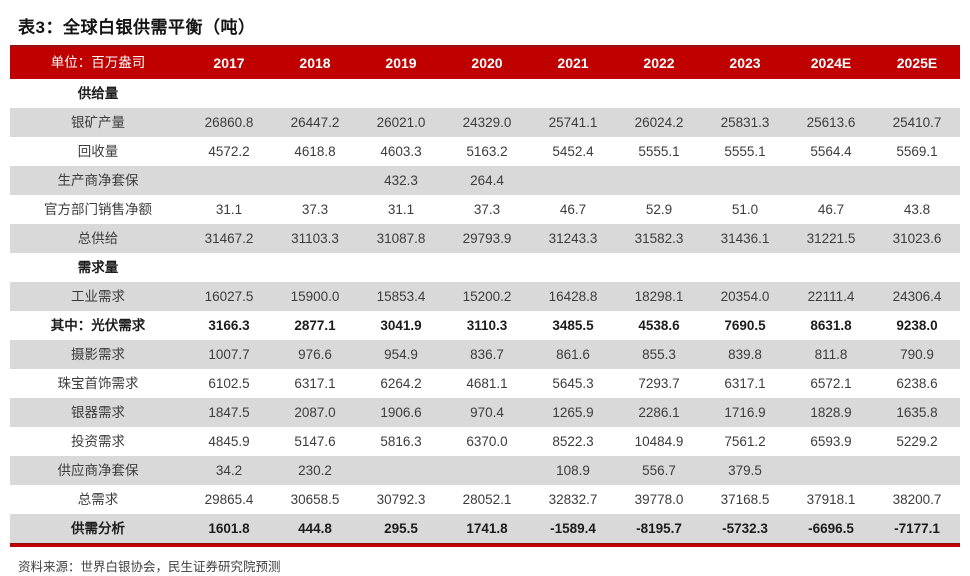 This screenshot has height=576, width=970. Describe the element at coordinates (98, 470) in the screenshot. I see `row-label: 供应商净套保` at that location.